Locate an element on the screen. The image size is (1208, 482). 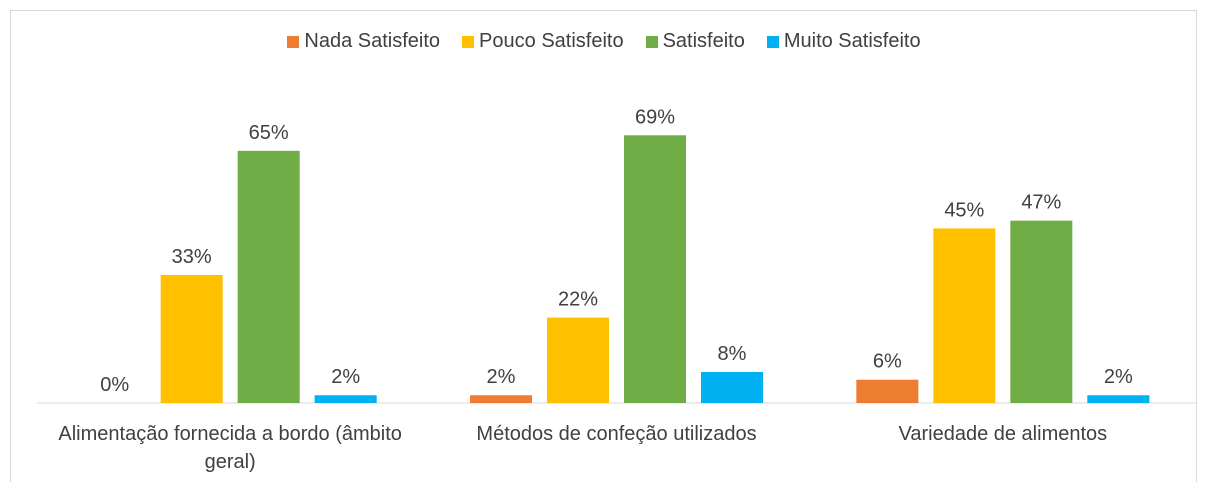
data-label: 69% is located at coordinates (655, 117).